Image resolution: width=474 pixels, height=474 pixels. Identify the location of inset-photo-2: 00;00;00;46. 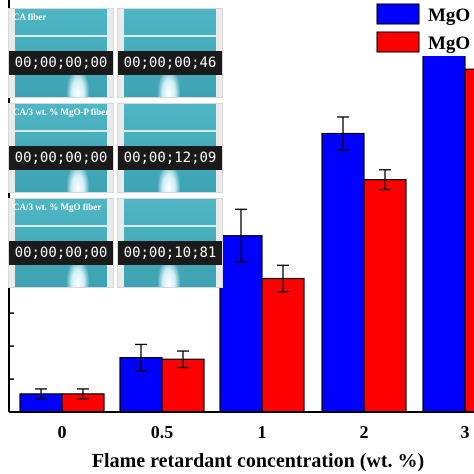
(170, 53).